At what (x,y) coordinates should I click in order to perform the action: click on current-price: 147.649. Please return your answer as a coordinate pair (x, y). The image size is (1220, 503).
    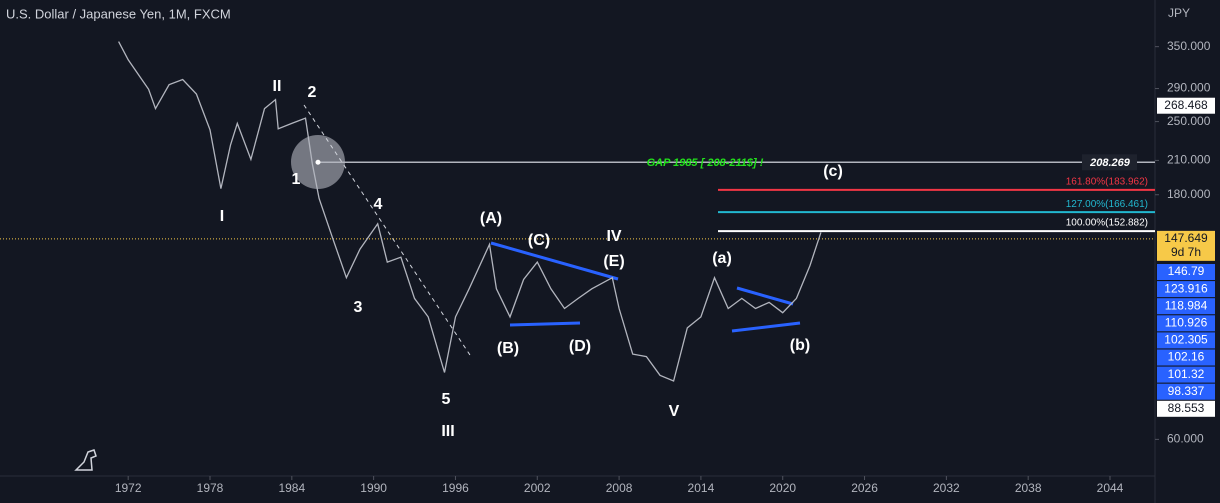
    Looking at the image, I should click on (1186, 238).